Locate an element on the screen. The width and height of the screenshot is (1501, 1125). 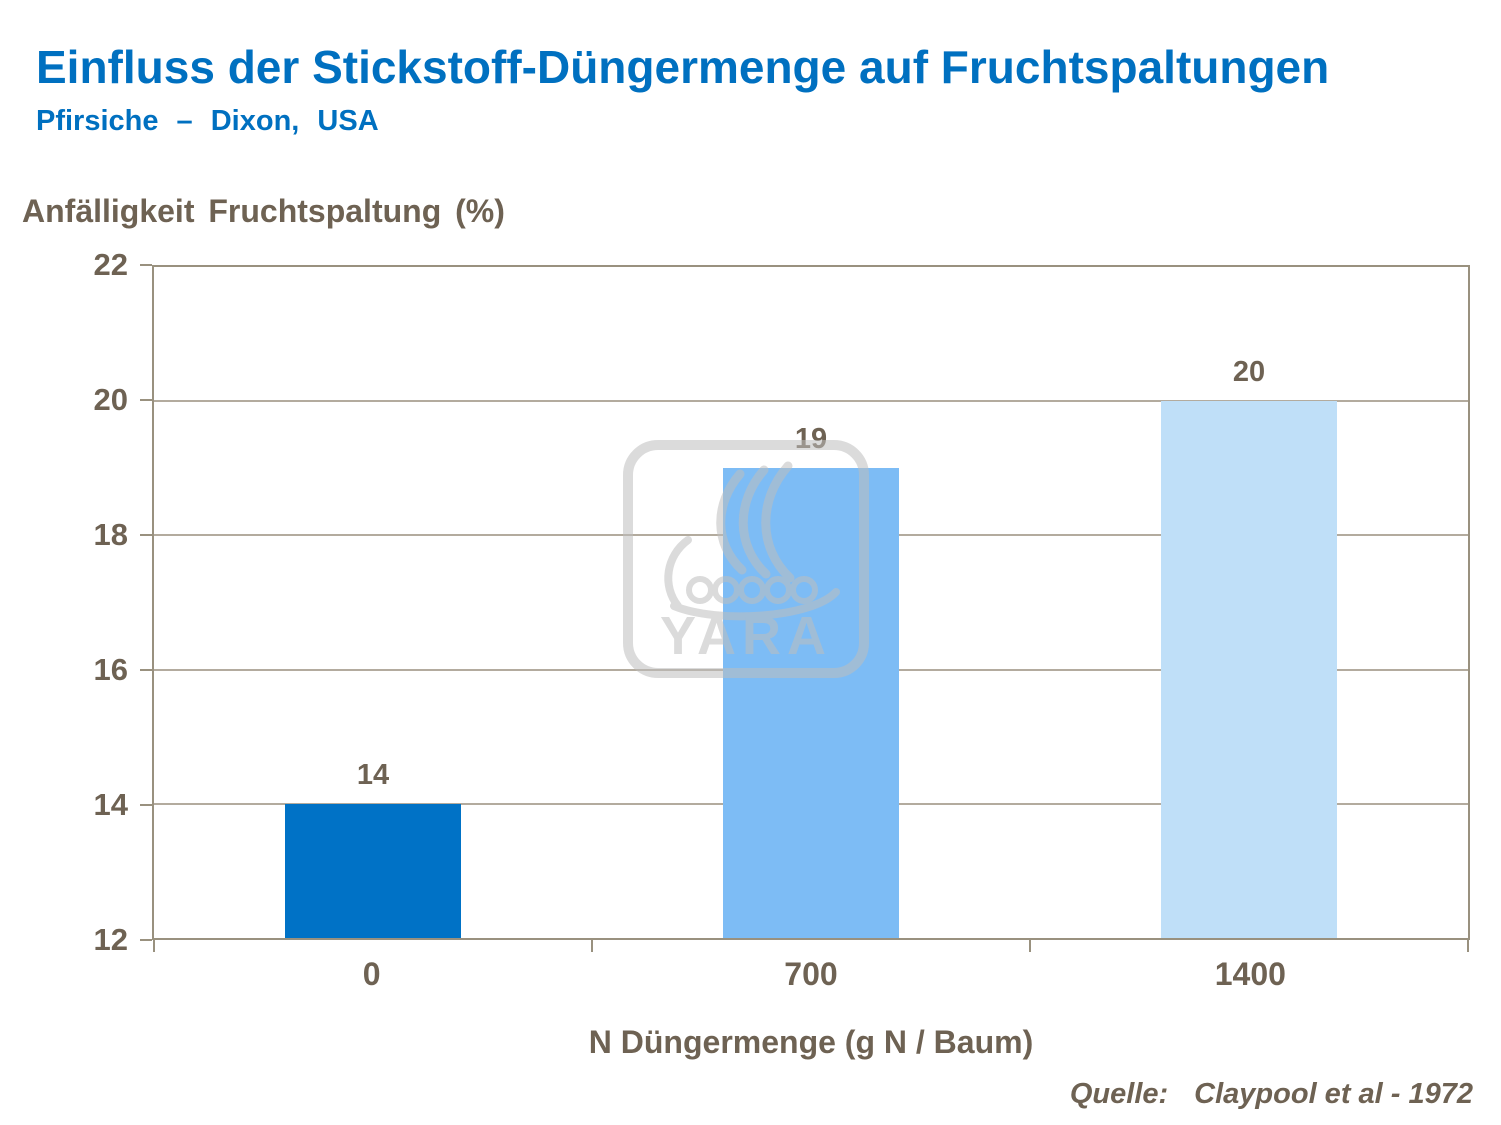
y-tick-label-18: 18 is located at coordinates (110, 534).